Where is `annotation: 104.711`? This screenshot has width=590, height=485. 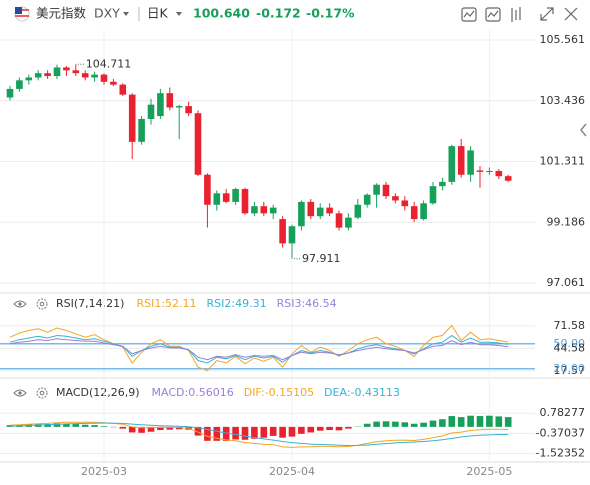
annotation: 104.711 is located at coordinates (109, 63).